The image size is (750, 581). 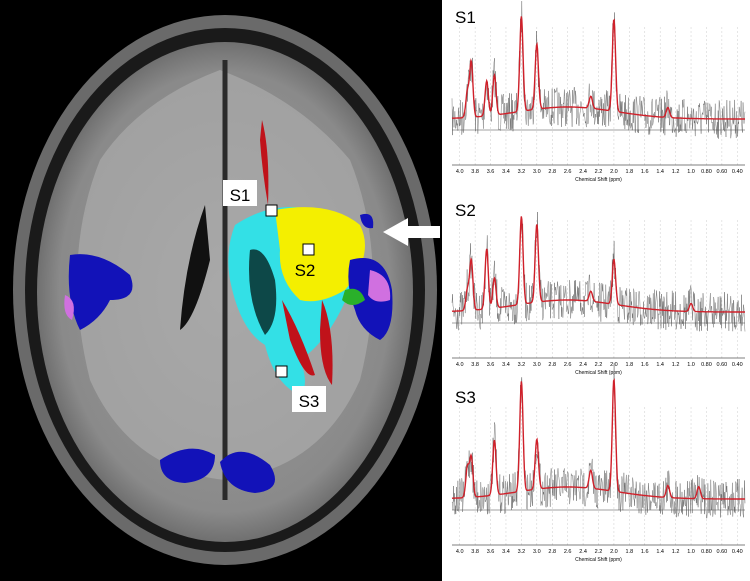 What do you see at coordinates (465, 210) in the screenshot?
I see `spectrum-title: S2` at bounding box center [465, 210].